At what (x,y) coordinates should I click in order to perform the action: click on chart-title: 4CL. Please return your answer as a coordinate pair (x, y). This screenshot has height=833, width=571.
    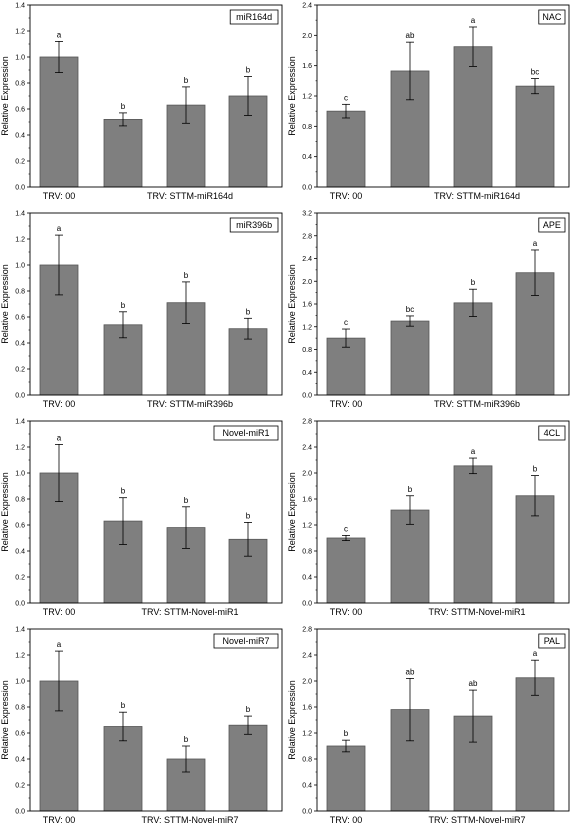
    Looking at the image, I should click on (552, 433).